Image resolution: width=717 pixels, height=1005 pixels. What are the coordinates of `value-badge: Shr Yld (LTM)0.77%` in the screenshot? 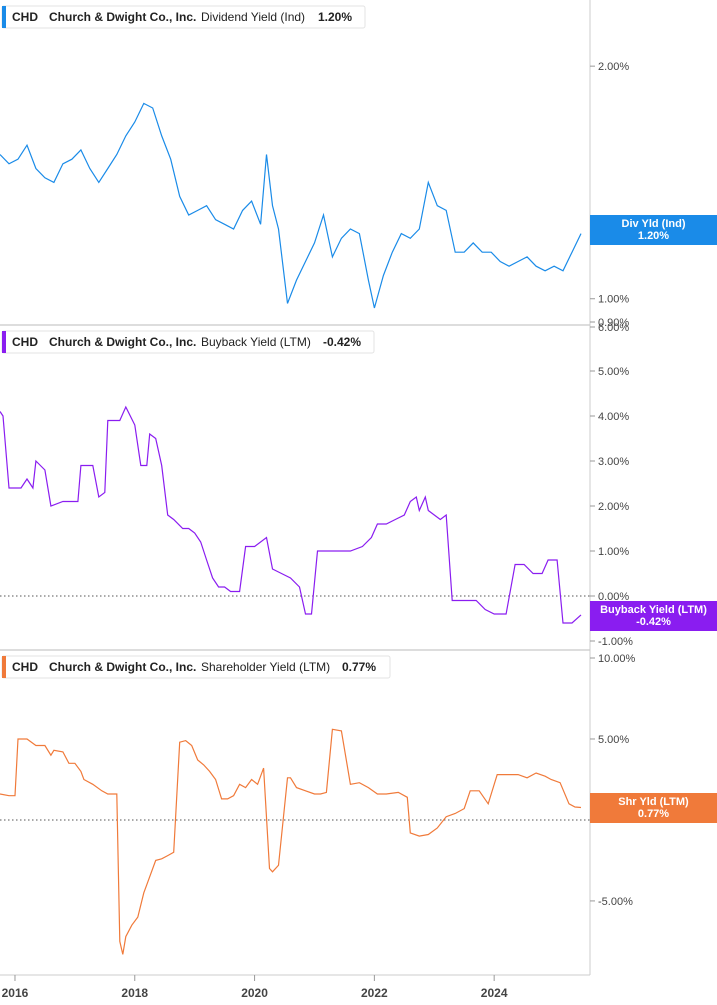 It's located at (653, 808).